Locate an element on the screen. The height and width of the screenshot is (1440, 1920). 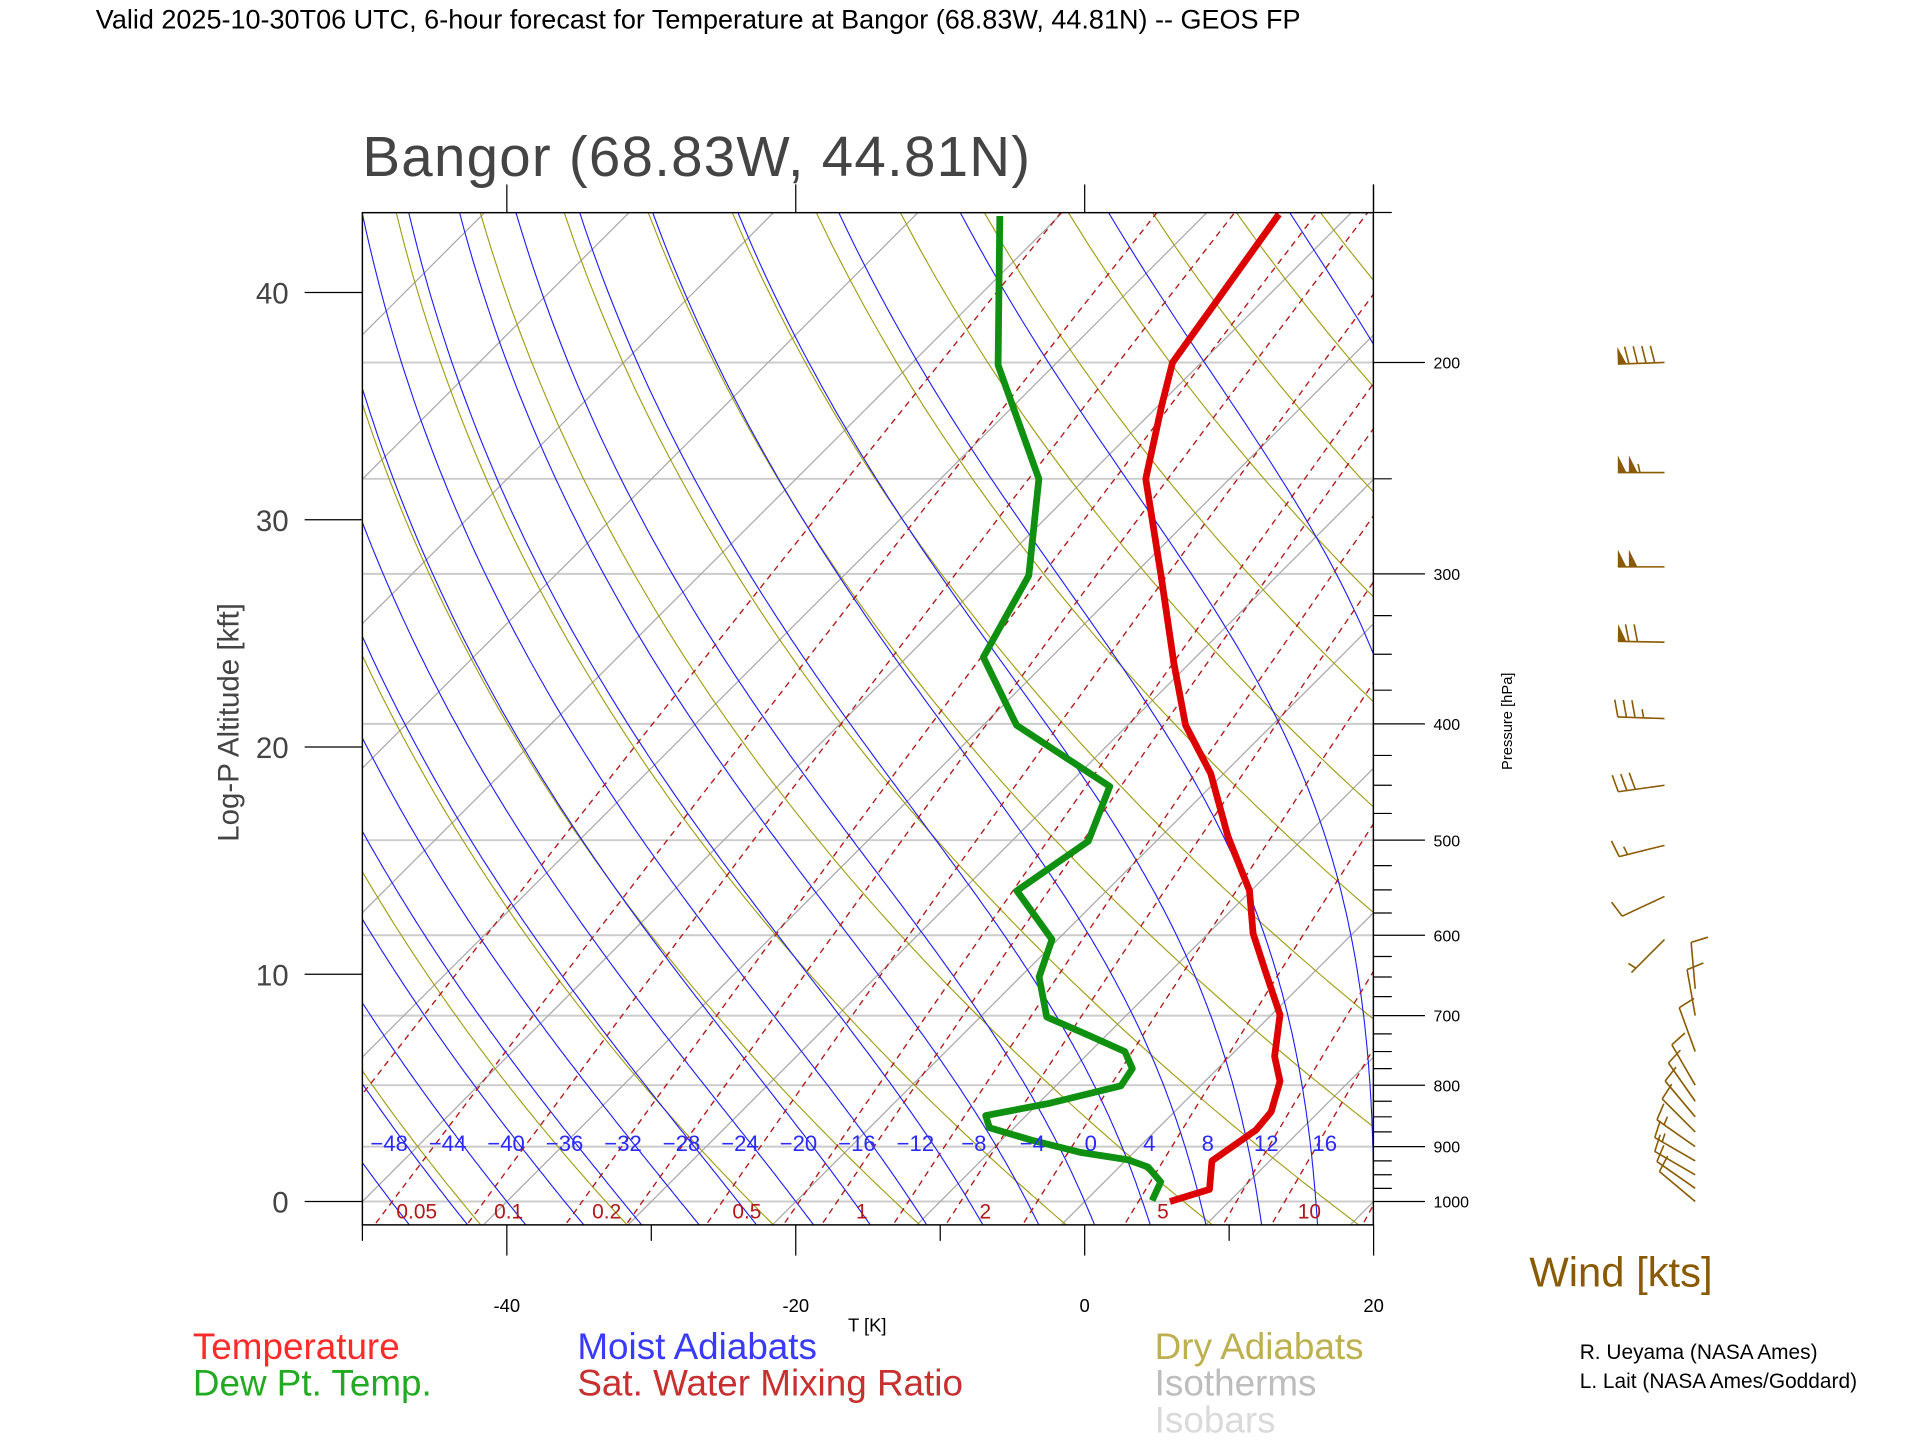
legend-dry-adiabats: Dry Adiabats is located at coordinates (1259, 1346).